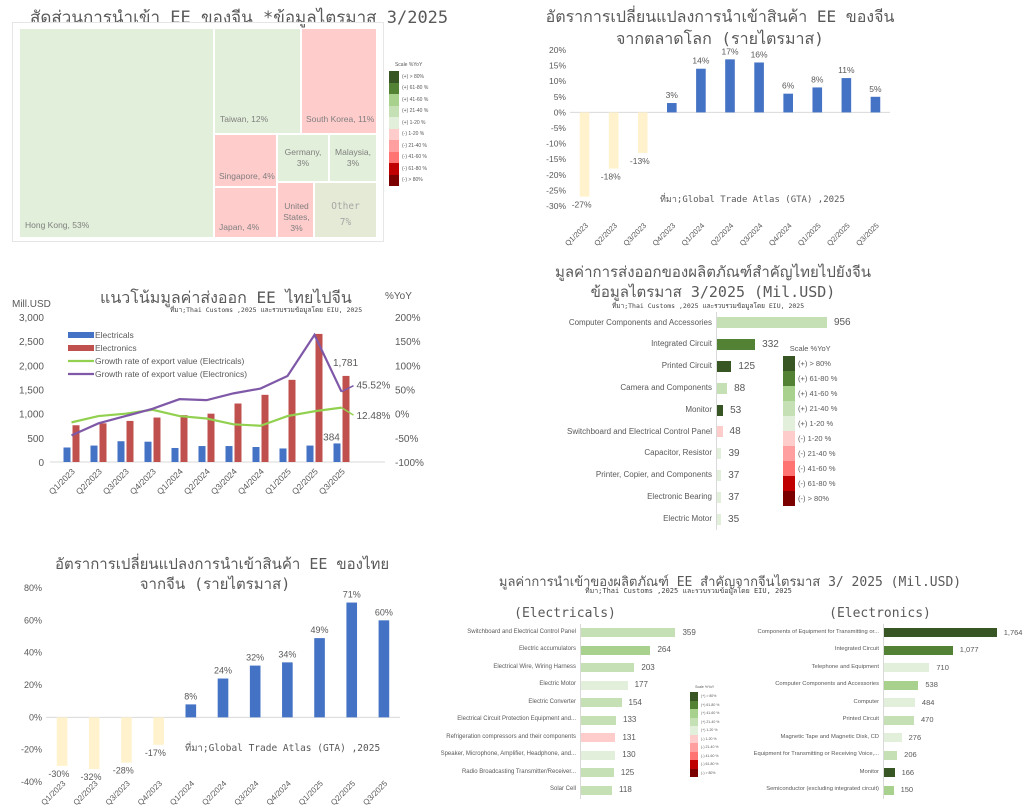 This screenshot has width=1024, height=806. I want to click on y-tick-label: 10%, so click(557, 81).